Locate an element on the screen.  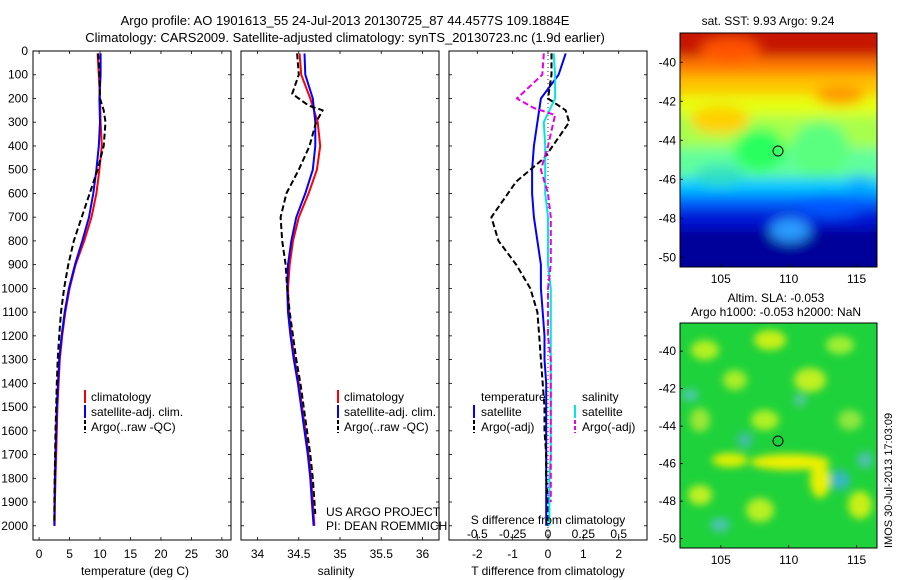
x-tick-label: -2 is located at coordinates (477, 554).